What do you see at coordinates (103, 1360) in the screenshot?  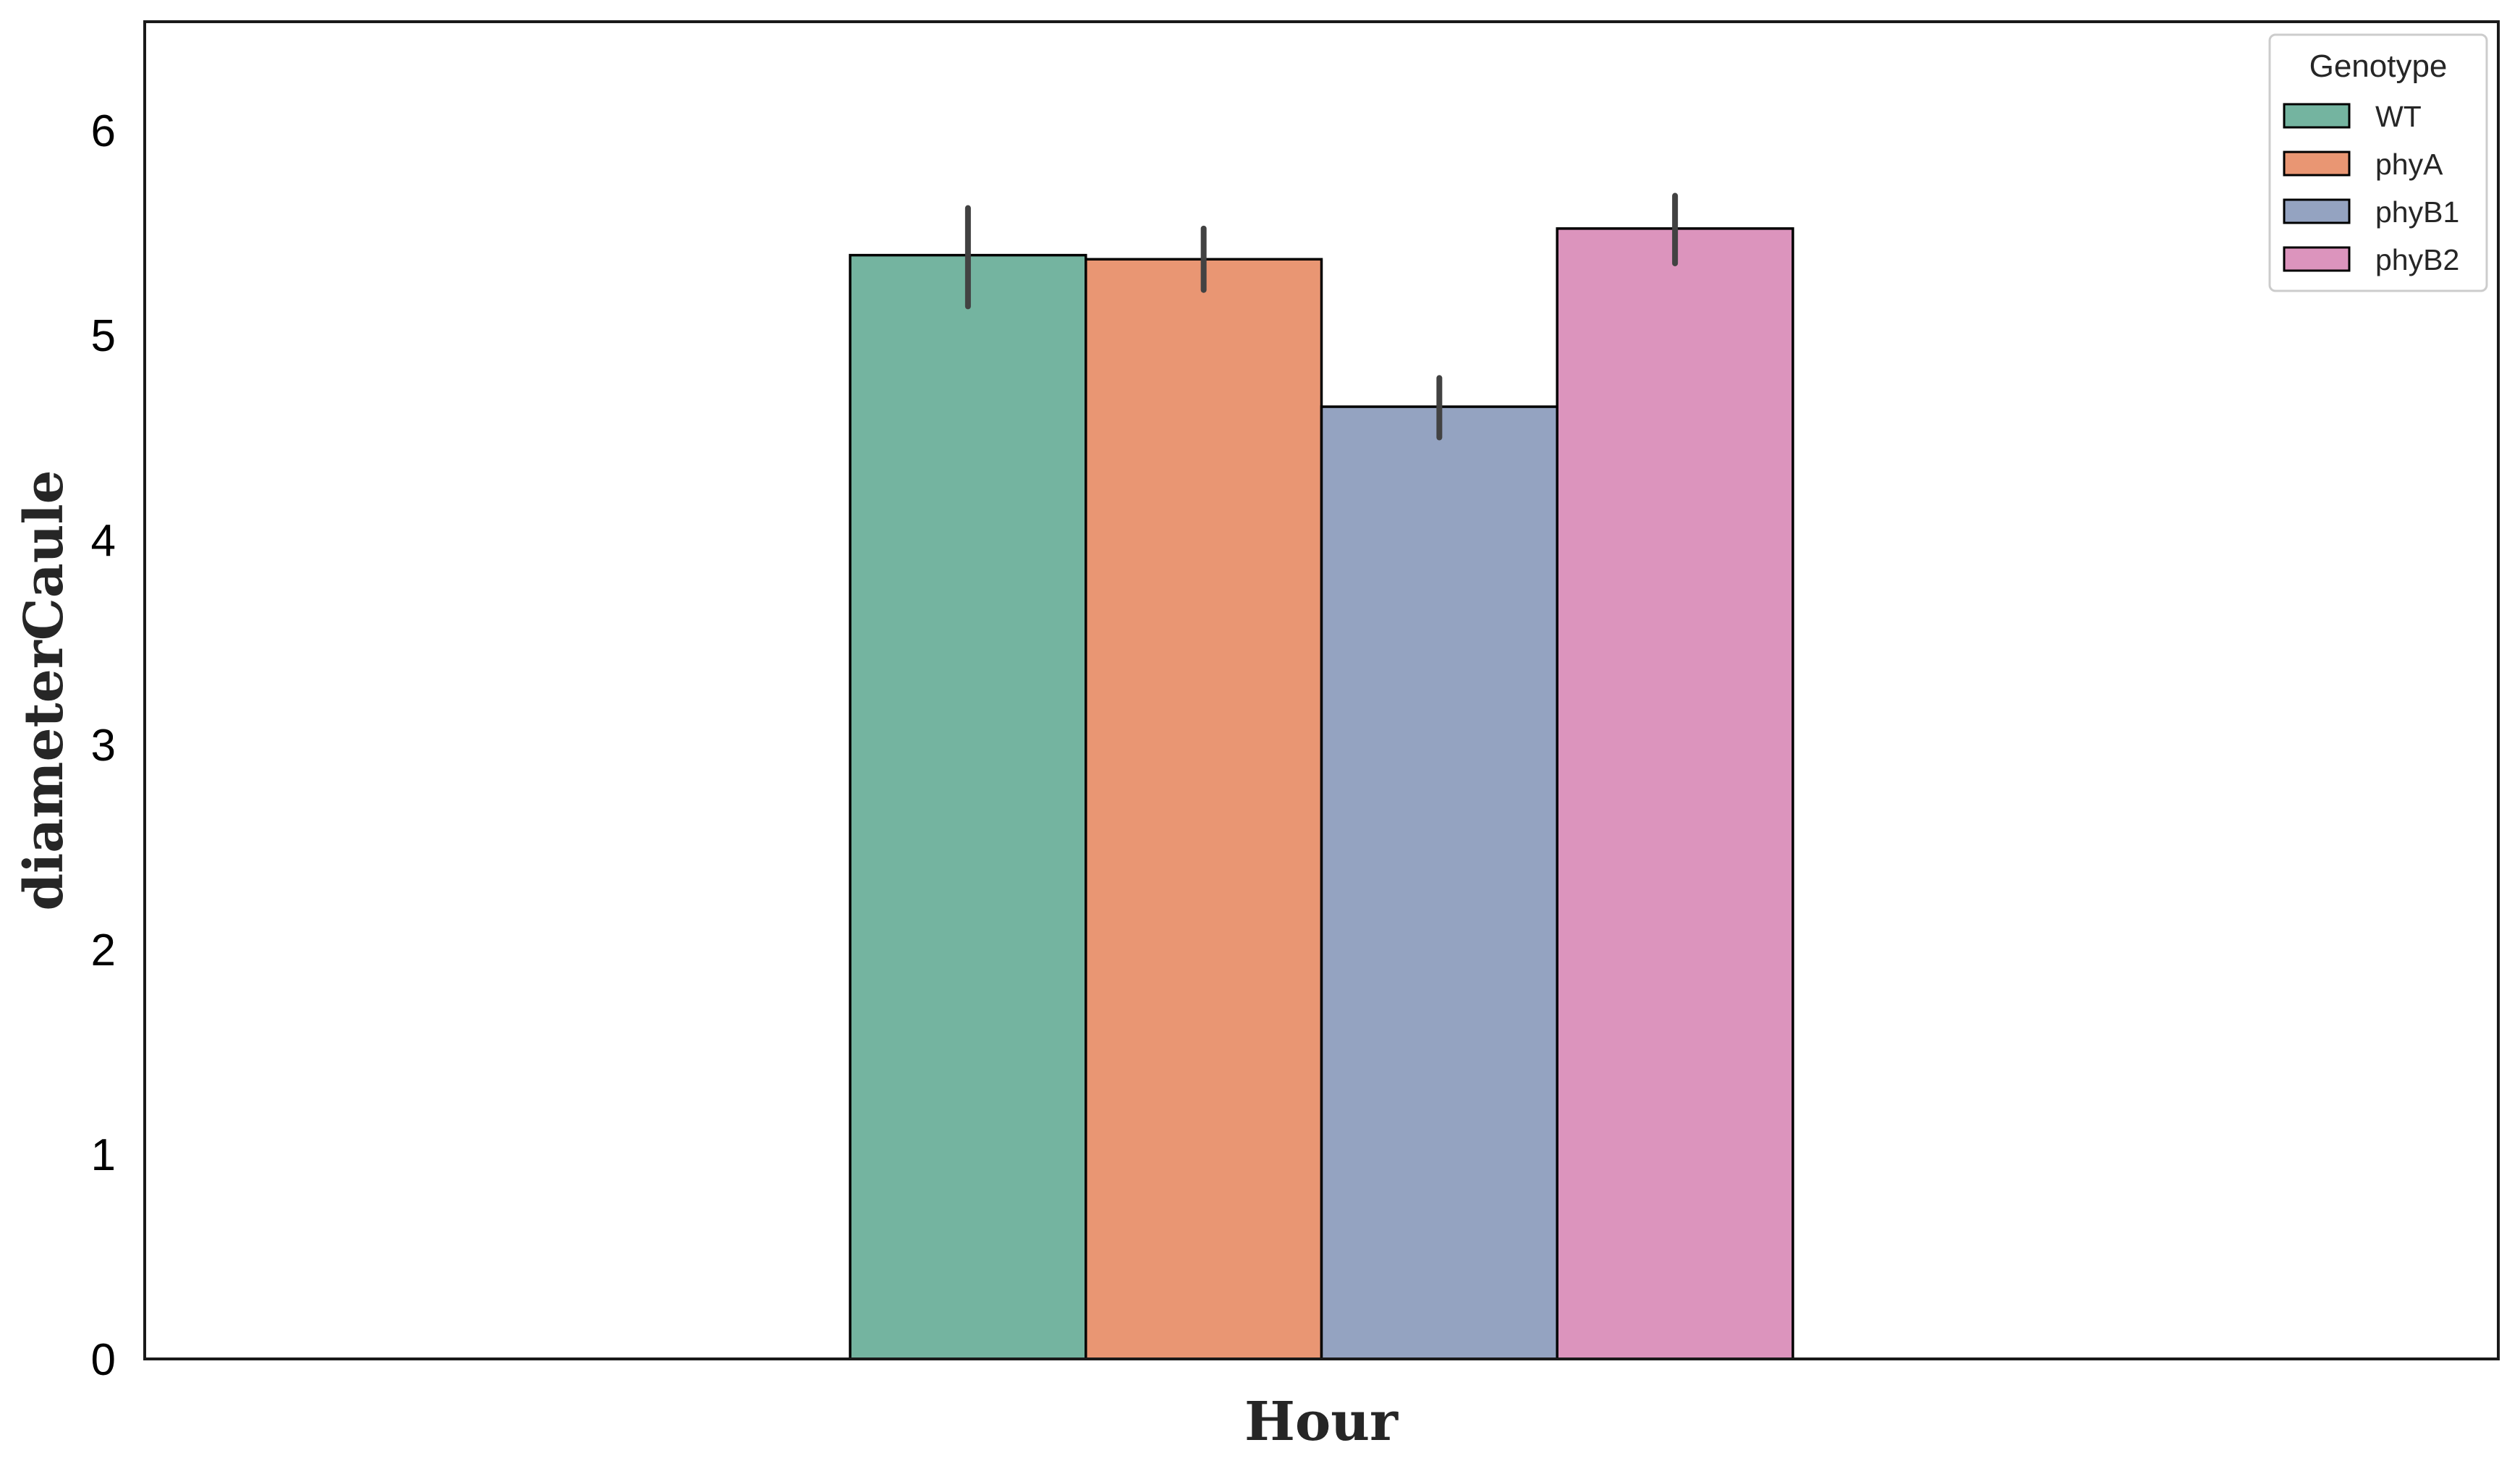 I see `y-tick-label: 0` at bounding box center [103, 1360].